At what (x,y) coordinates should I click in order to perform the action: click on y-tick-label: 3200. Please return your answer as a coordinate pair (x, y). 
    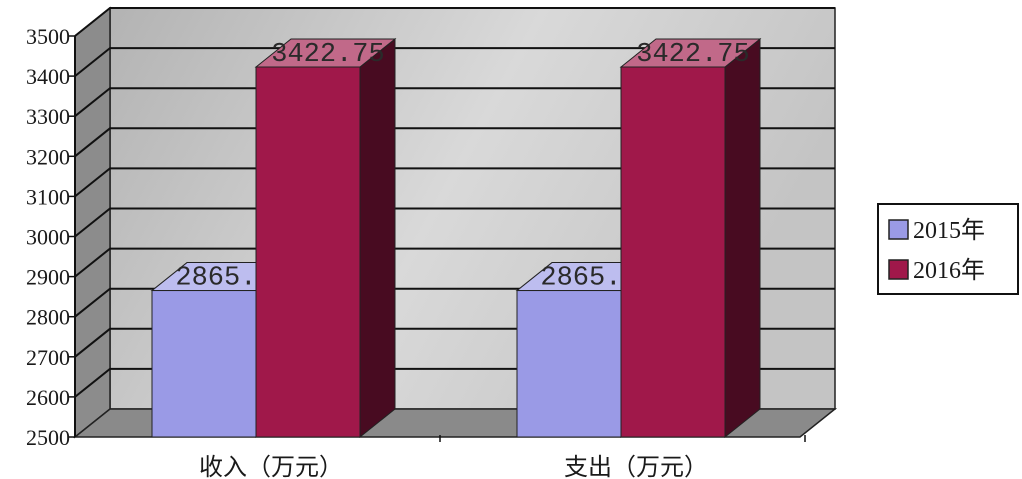
    Looking at the image, I should click on (48, 156).